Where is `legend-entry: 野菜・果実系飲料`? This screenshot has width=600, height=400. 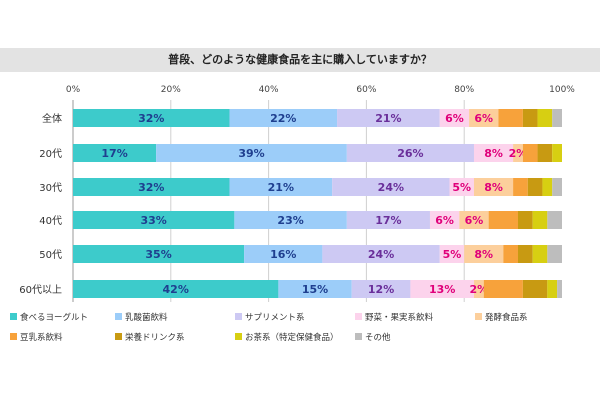 legend-entry: 野菜・果実系飲料 is located at coordinates (399, 317).